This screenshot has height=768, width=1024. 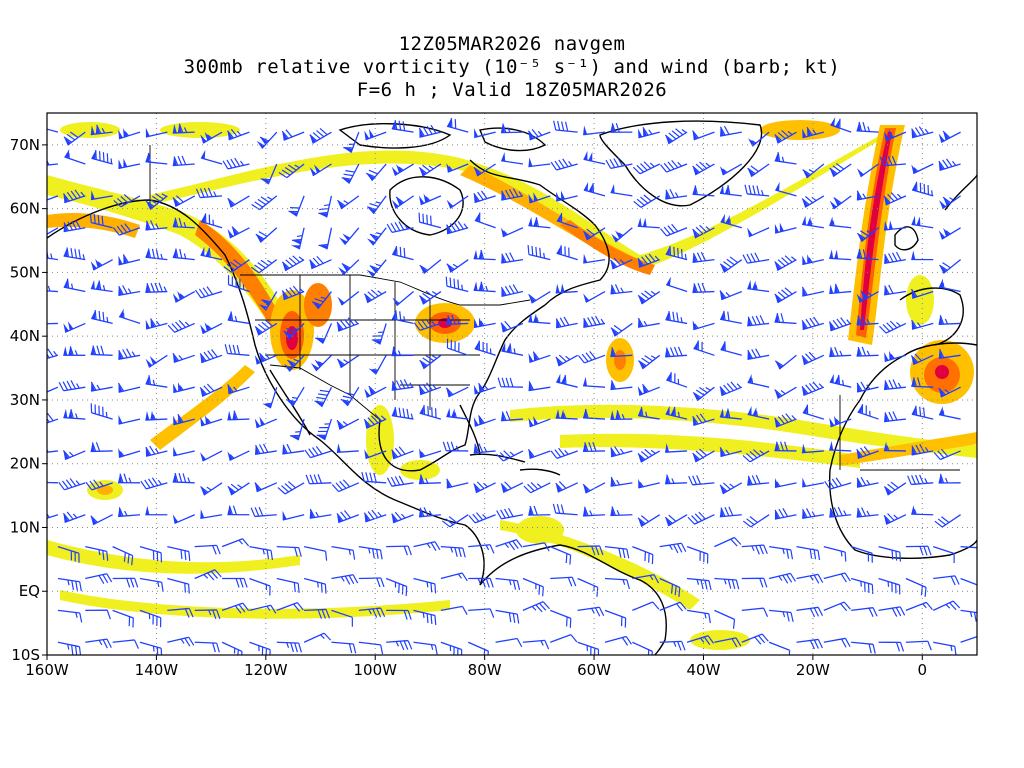 I want to click on lat-tick-label: EQ, so click(x=29, y=591).